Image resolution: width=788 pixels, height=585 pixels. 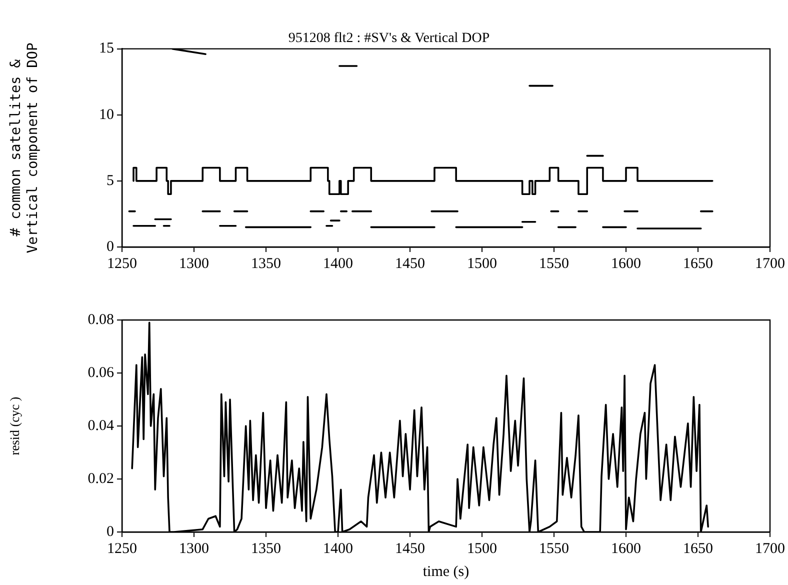 What do you see at coordinates (24, 148) in the screenshot?
I see `y-axis-title: # common satellites & Vertical component of DOP` at bounding box center [24, 148].